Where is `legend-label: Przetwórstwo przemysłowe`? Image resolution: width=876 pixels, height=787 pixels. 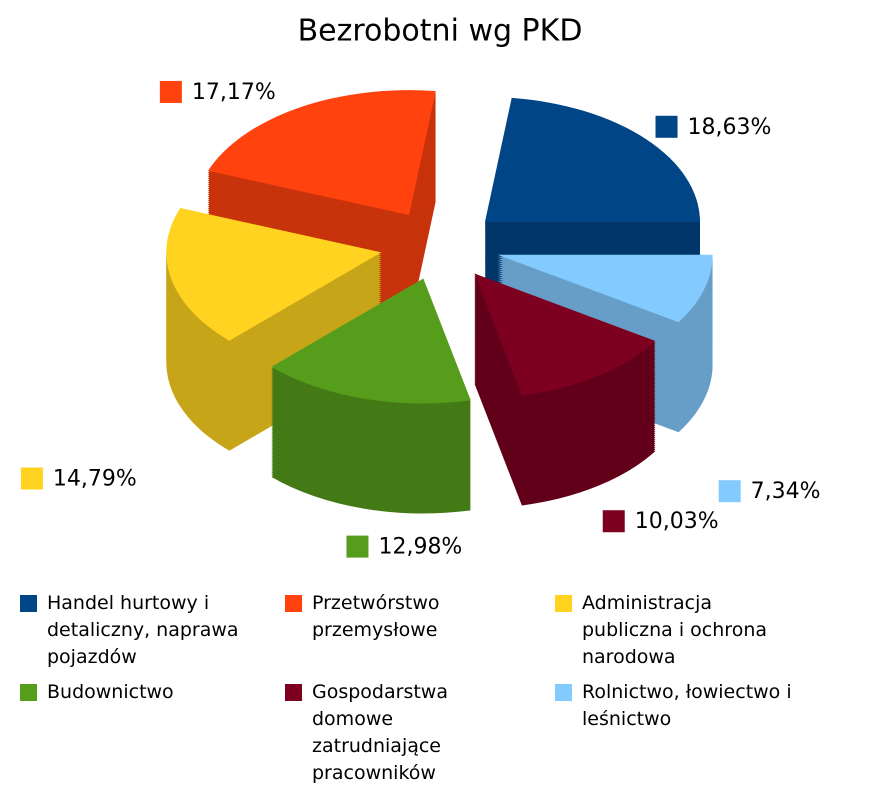
legend-label: Przetwórstwo przemysłowe is located at coordinates (376, 616).